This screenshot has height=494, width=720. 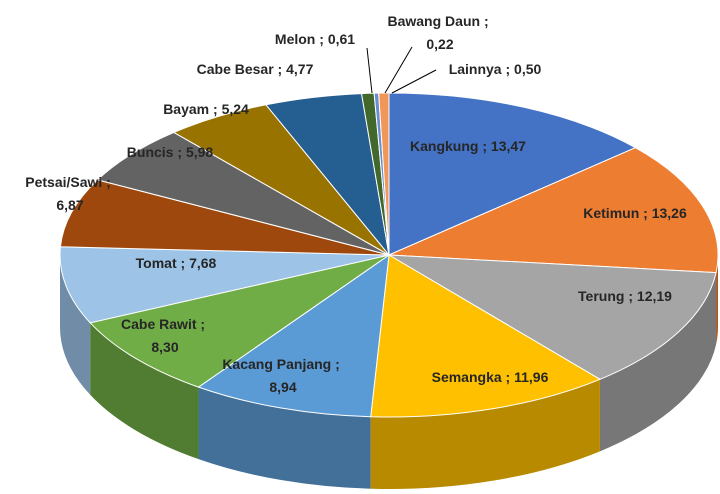 I want to click on data-label: Ketimun ; 13,26, so click(x=635, y=213).